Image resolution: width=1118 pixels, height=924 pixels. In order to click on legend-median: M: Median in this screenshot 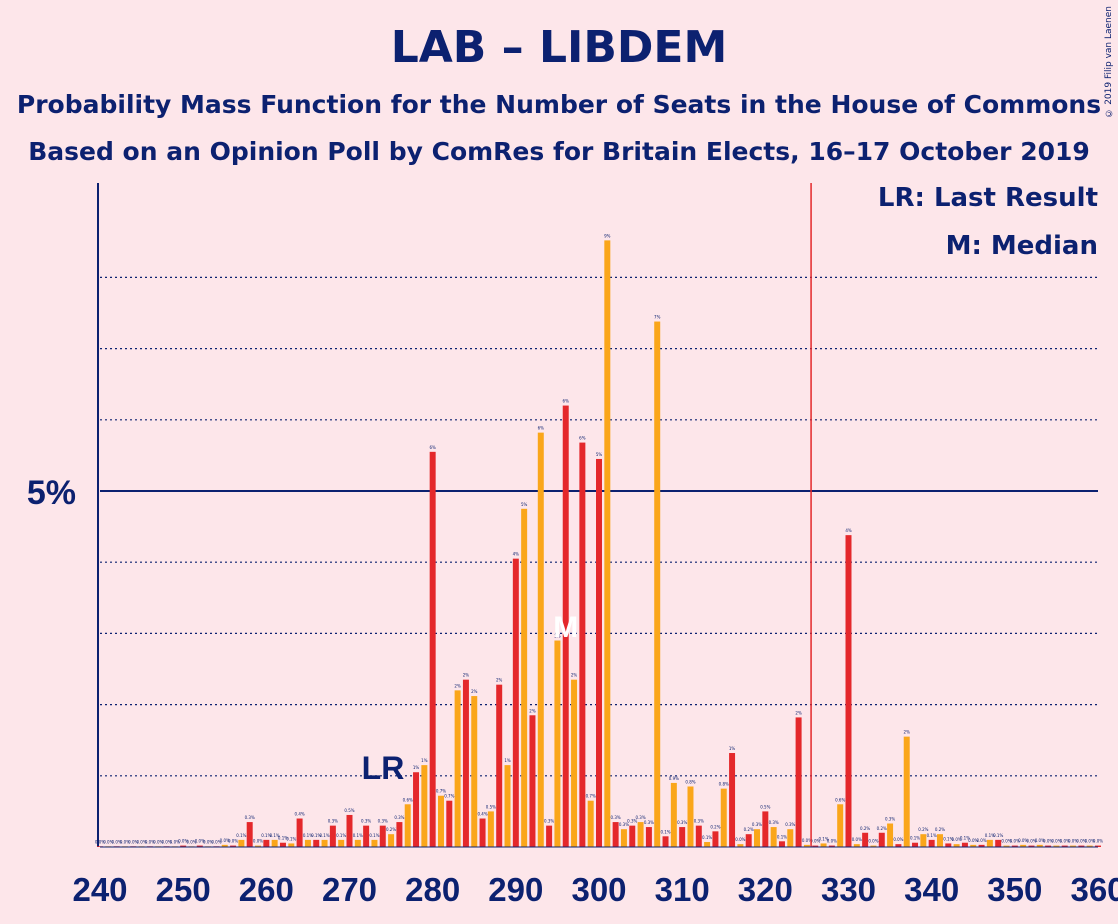, I will do `click(1021, 246)`.